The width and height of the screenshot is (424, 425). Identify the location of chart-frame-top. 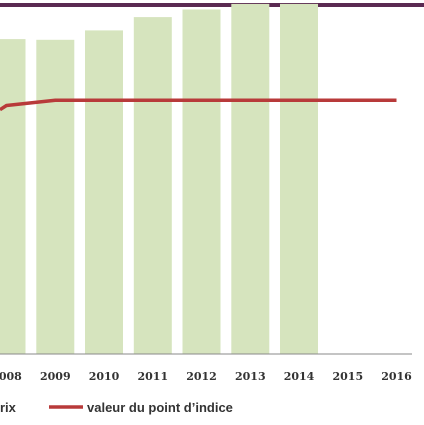
(212, 5).